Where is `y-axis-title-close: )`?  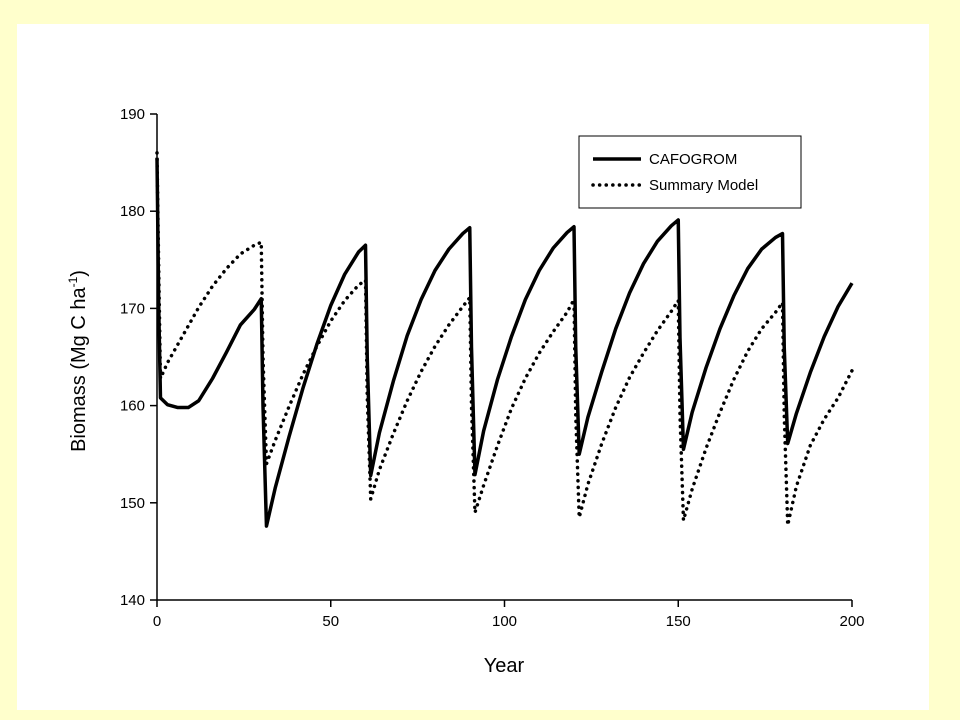
y-axis-title-close: ) is located at coordinates (79, 273).